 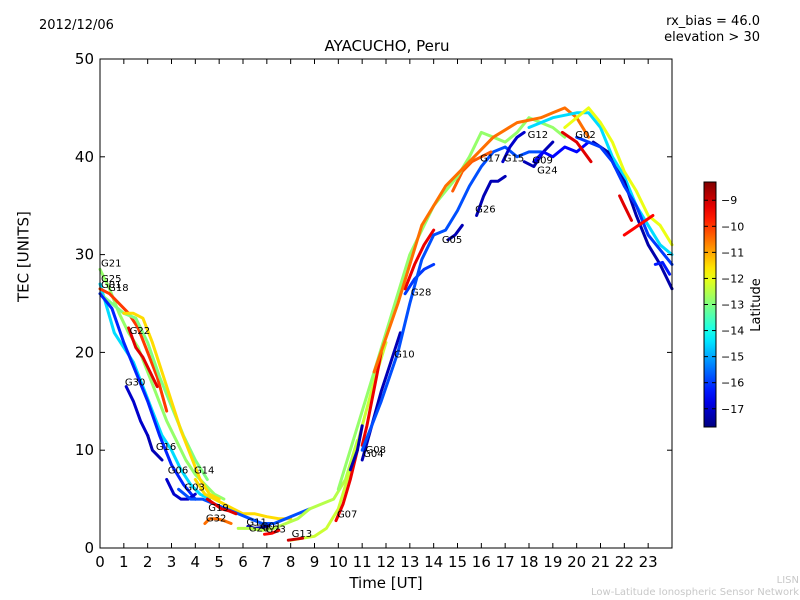 I want to click on series-line-g13b, so click(x=295, y=539).